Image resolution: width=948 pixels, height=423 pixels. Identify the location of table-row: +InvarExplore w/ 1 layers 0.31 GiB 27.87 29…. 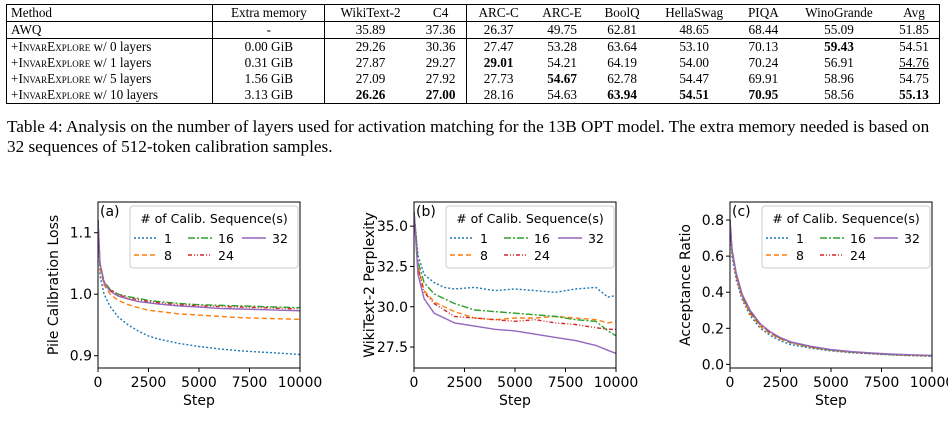
(472, 63).